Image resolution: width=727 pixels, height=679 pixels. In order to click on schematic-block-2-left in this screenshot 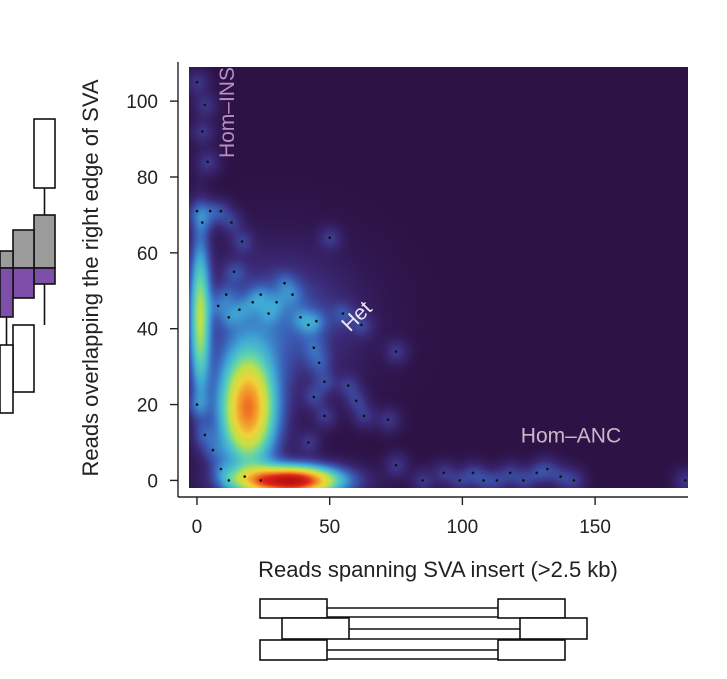, I will do `click(315, 628)`.